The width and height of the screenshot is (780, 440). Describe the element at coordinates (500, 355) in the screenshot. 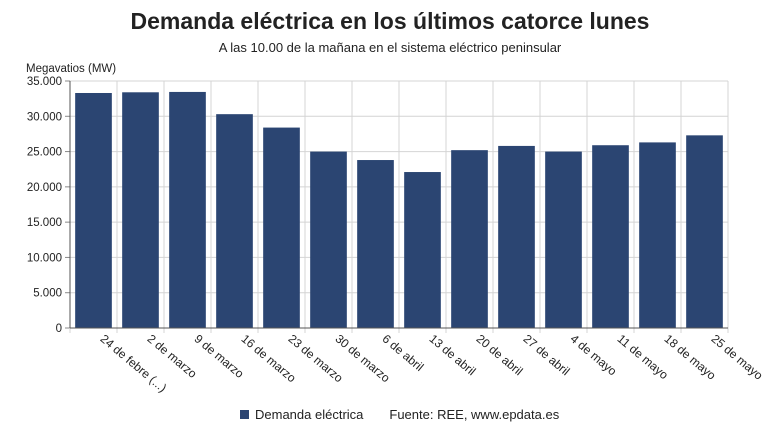

I see `x-tick-label: 20 de abril` at that location.